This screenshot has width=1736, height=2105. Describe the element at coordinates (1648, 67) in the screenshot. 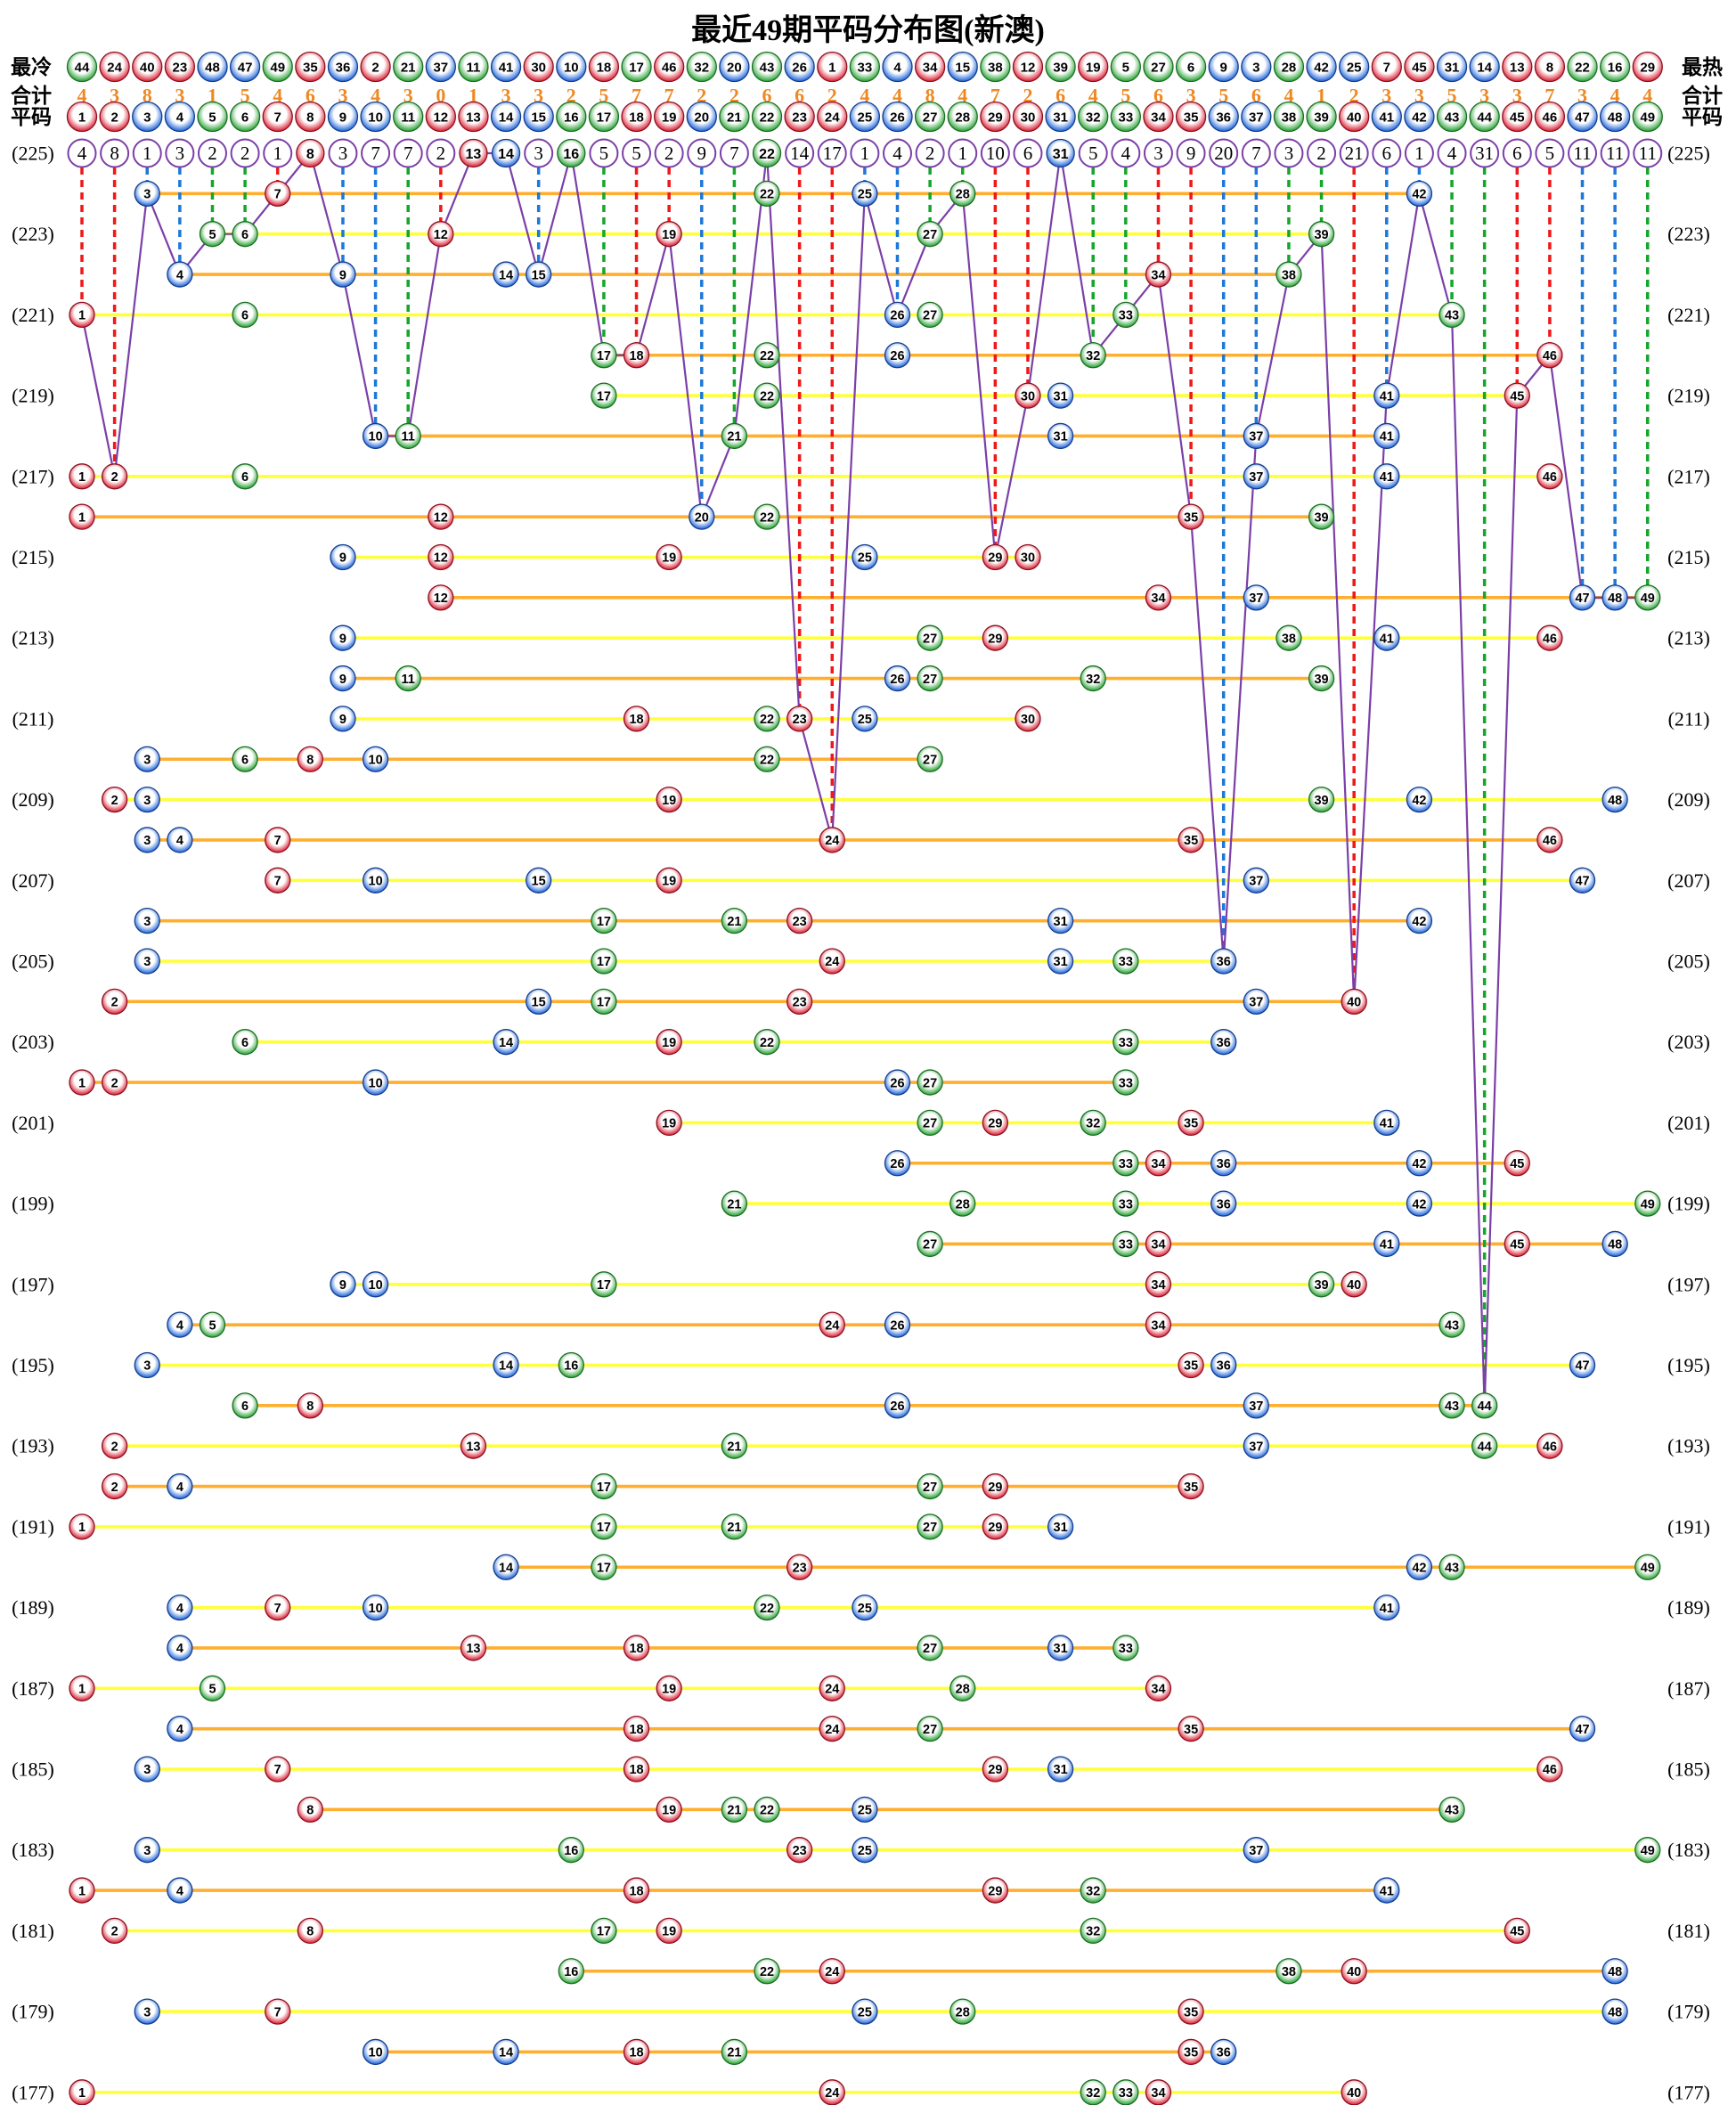

I see `cold-ball-number: 29` at that location.